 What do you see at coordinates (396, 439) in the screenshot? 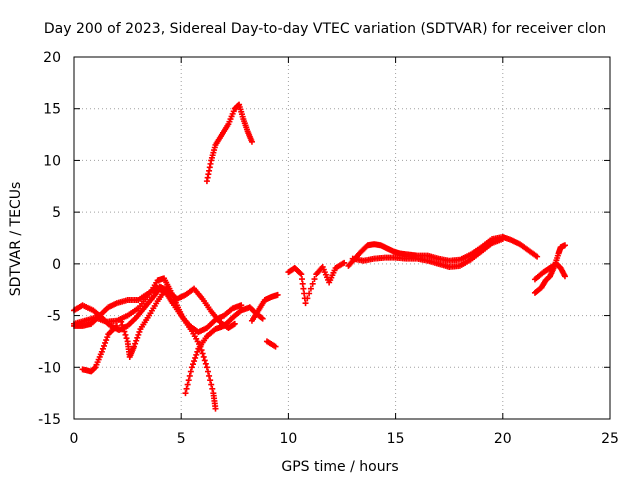
I see `x-tick-label: 15` at bounding box center [396, 439].